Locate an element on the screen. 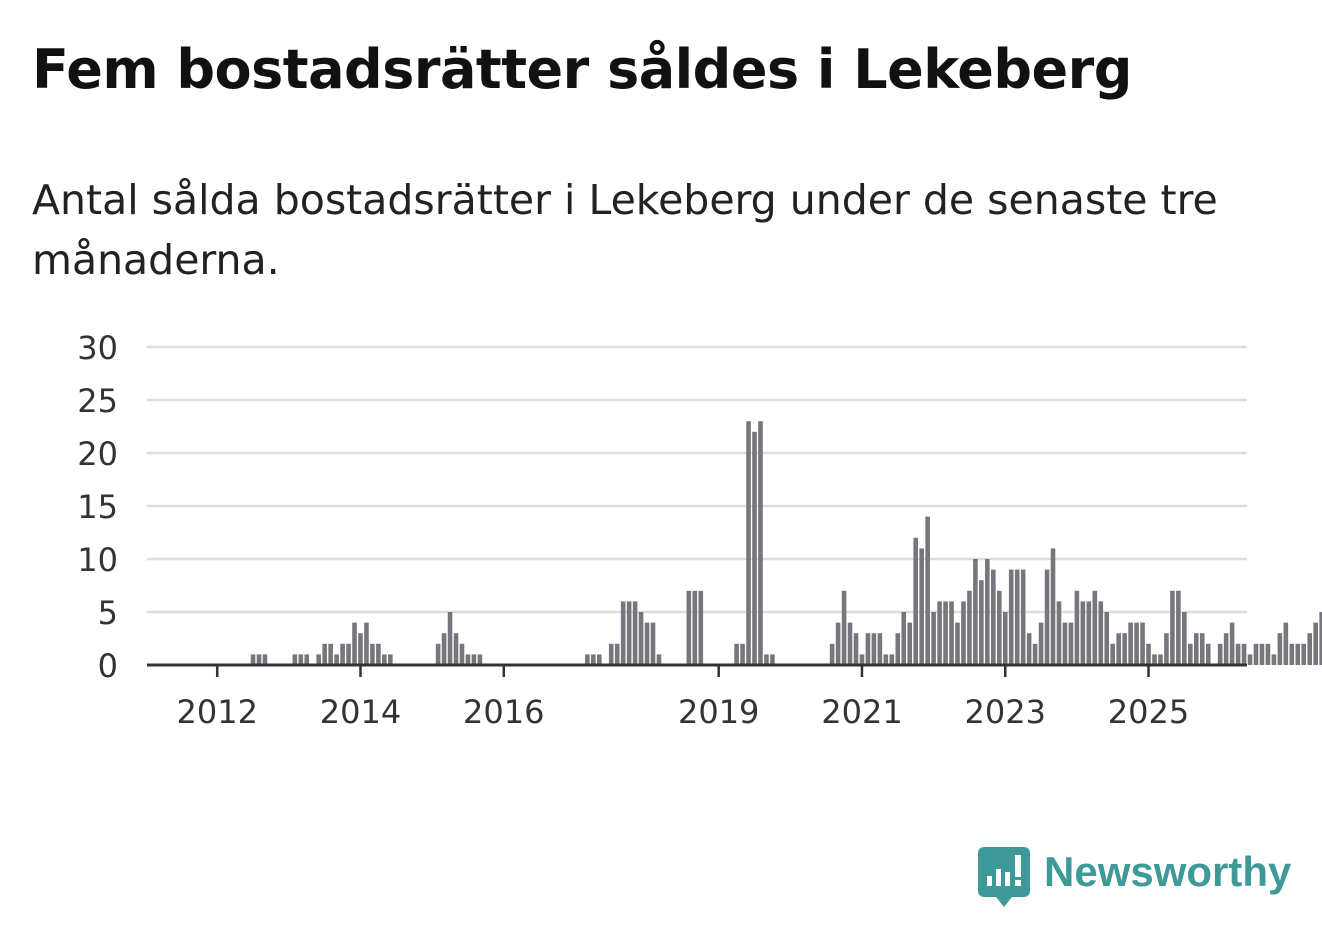  y-tick-label: 0 is located at coordinates (108, 666).